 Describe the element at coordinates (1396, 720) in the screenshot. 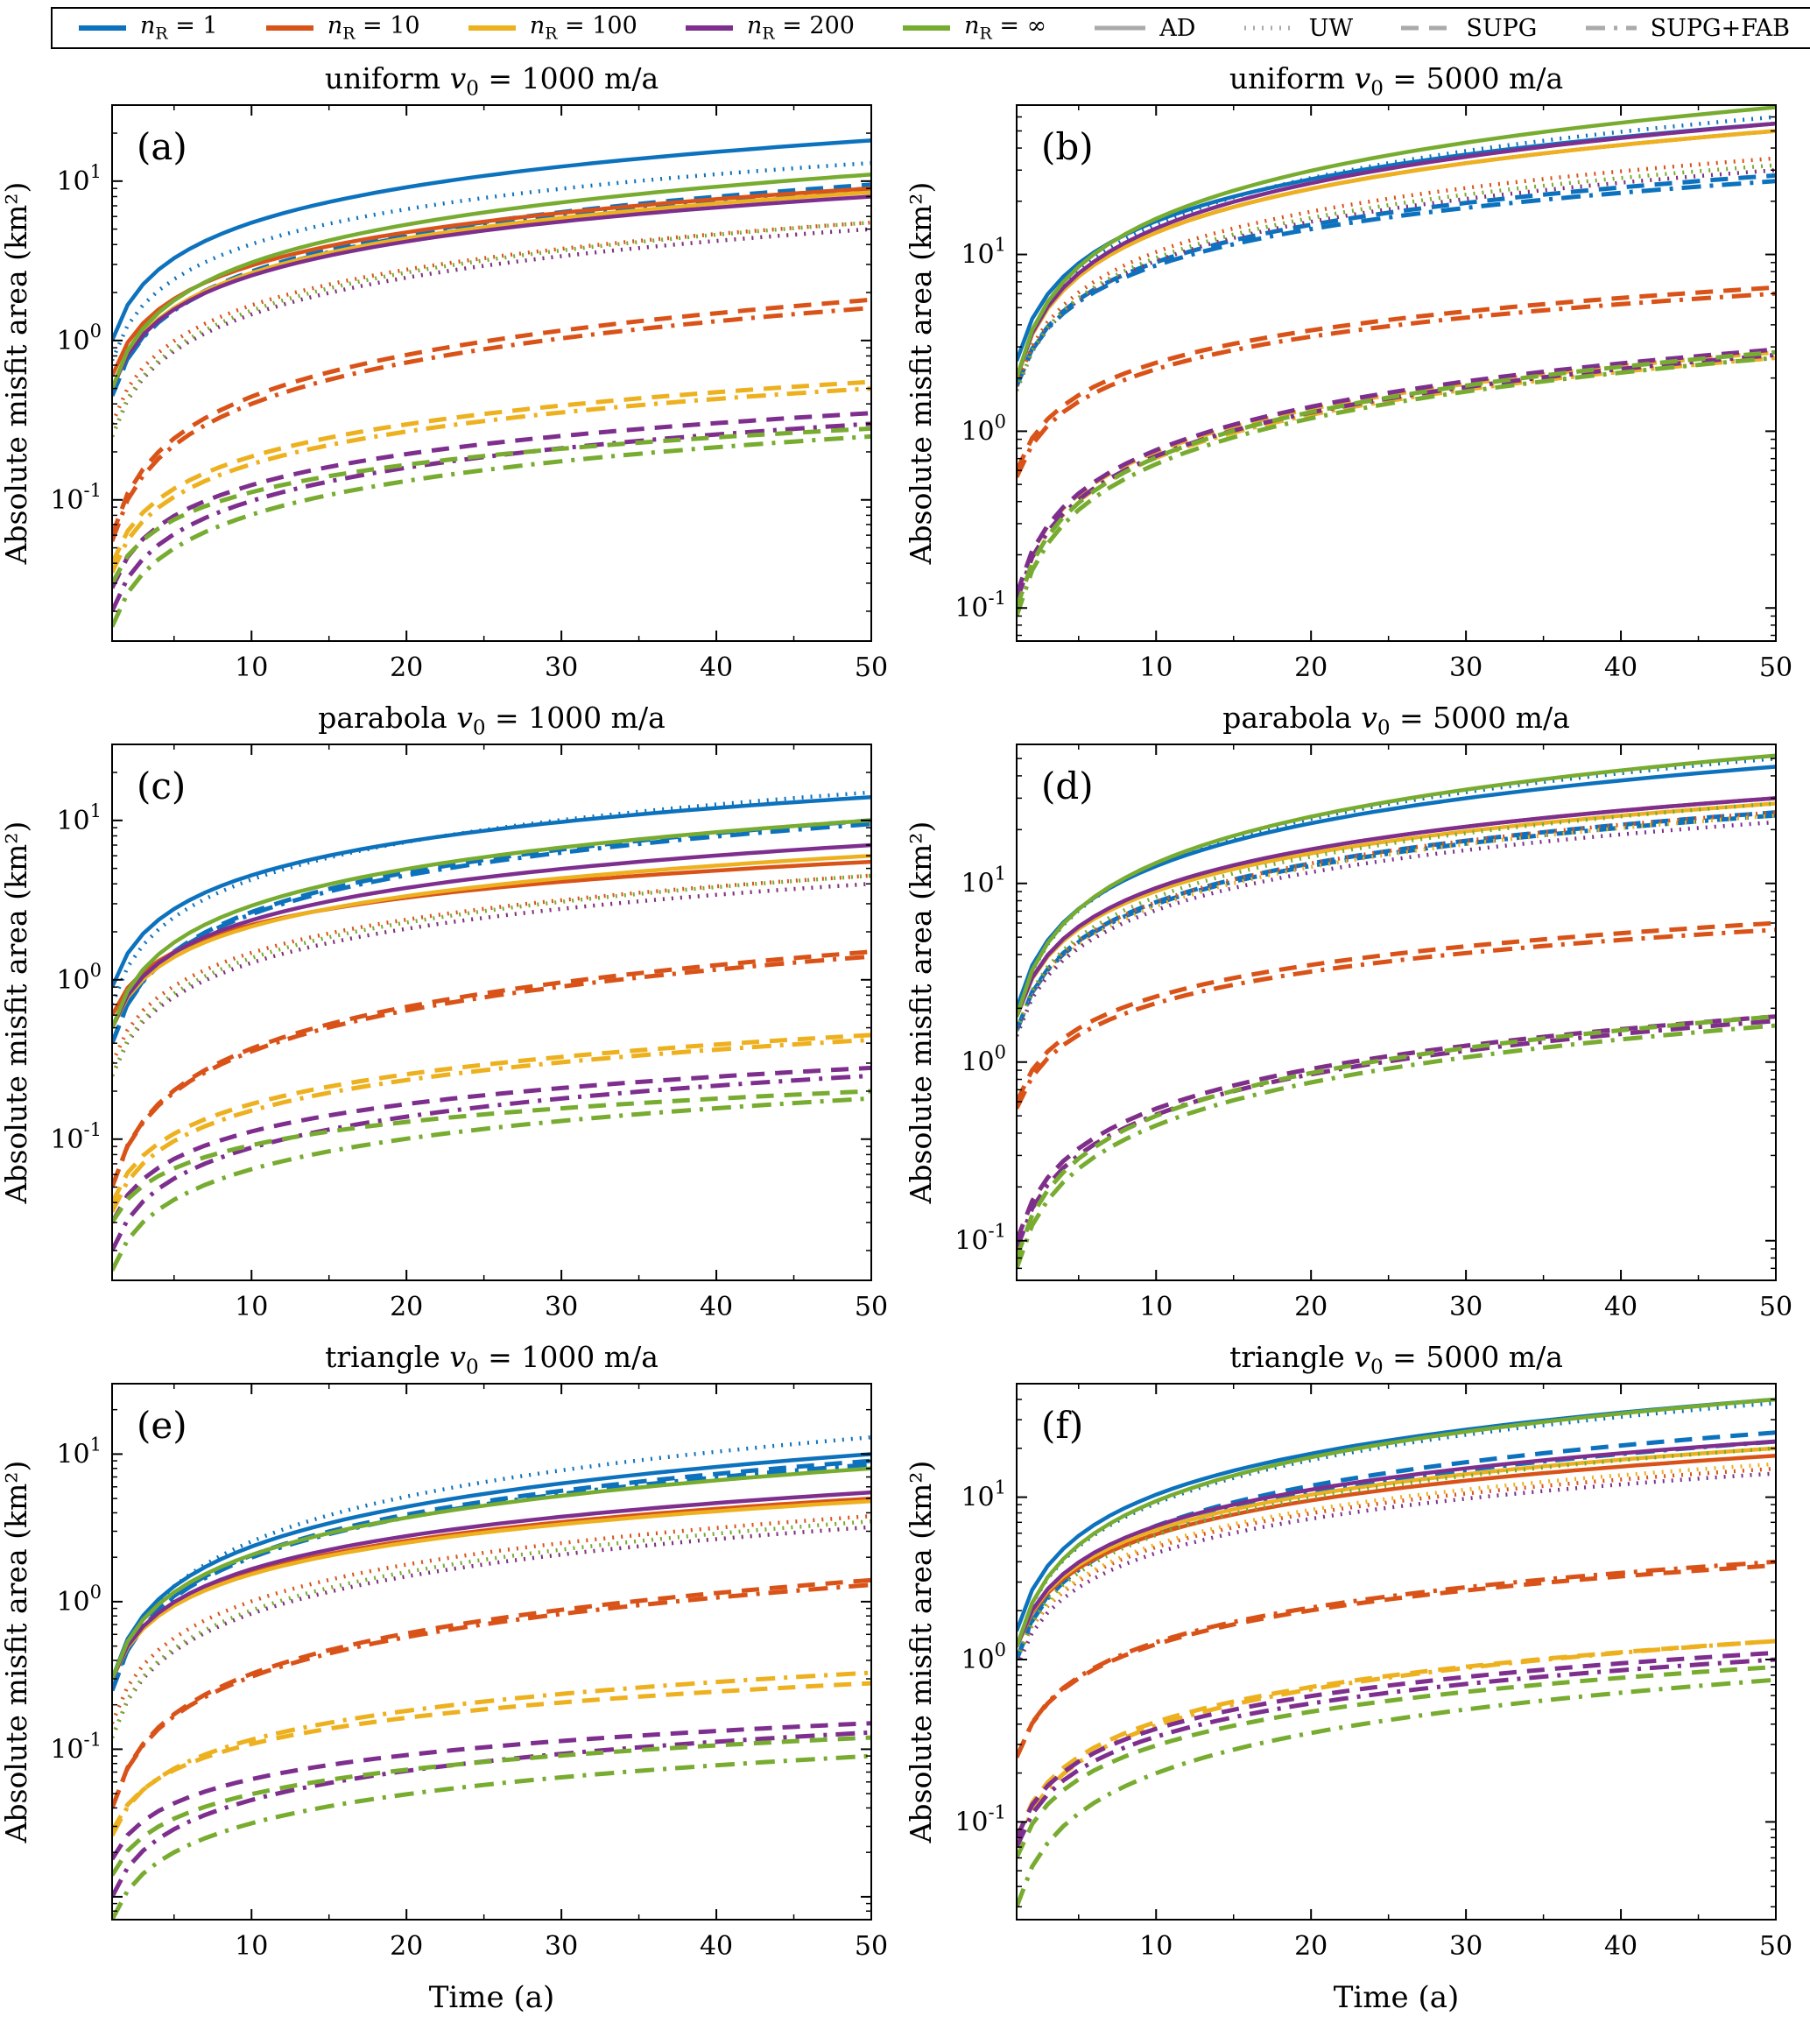

I see `plot-title: parabola v0 = 5000 m/a` at that location.